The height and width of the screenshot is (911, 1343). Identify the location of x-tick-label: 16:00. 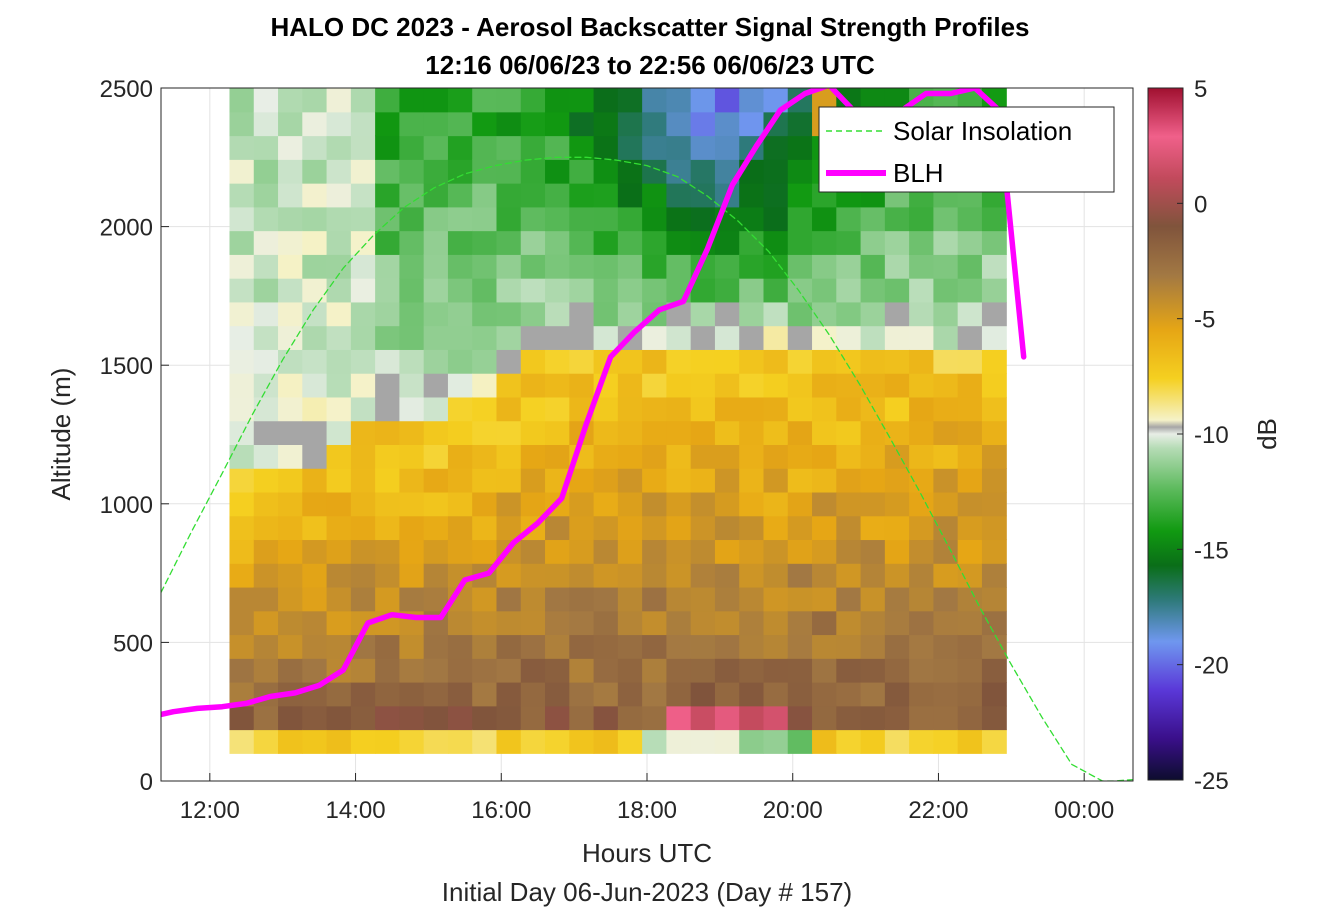
(501, 810).